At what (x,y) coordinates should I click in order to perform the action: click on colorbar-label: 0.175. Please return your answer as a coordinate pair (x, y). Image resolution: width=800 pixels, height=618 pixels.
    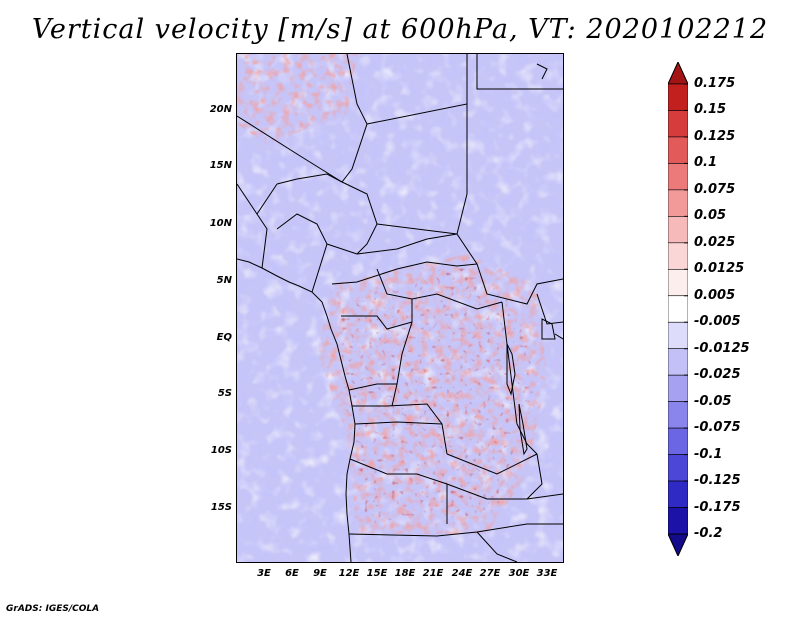
    Looking at the image, I should click on (715, 83).